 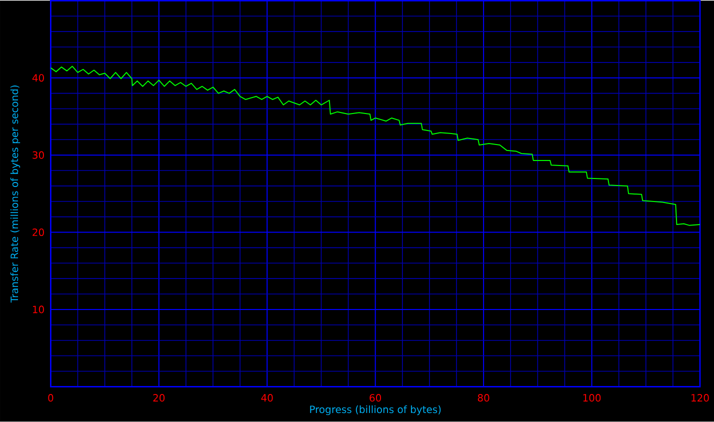 What do you see at coordinates (592, 398) in the screenshot?
I see `x-tick-label: 100` at bounding box center [592, 398].